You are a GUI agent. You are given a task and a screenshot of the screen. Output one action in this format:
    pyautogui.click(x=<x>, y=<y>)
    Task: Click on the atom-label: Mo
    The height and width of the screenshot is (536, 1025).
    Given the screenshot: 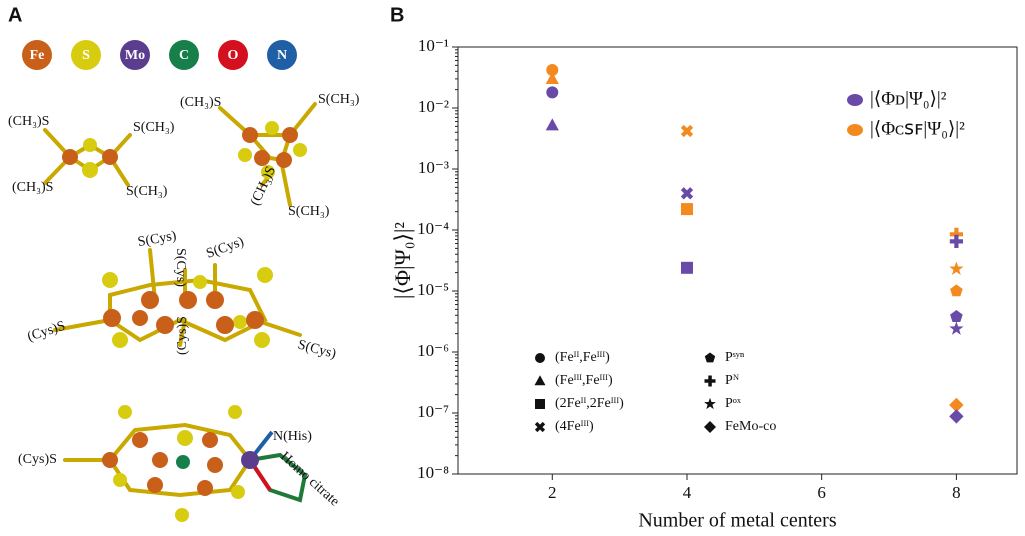 What is the action you would take?
    pyautogui.click(x=135, y=55)
    